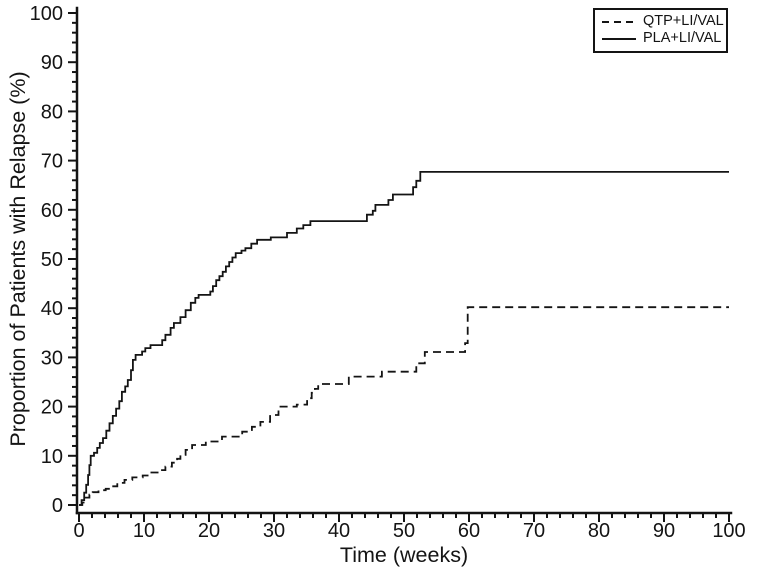 The image size is (766, 576). I want to click on y-tick-label: 70, so click(52, 162).